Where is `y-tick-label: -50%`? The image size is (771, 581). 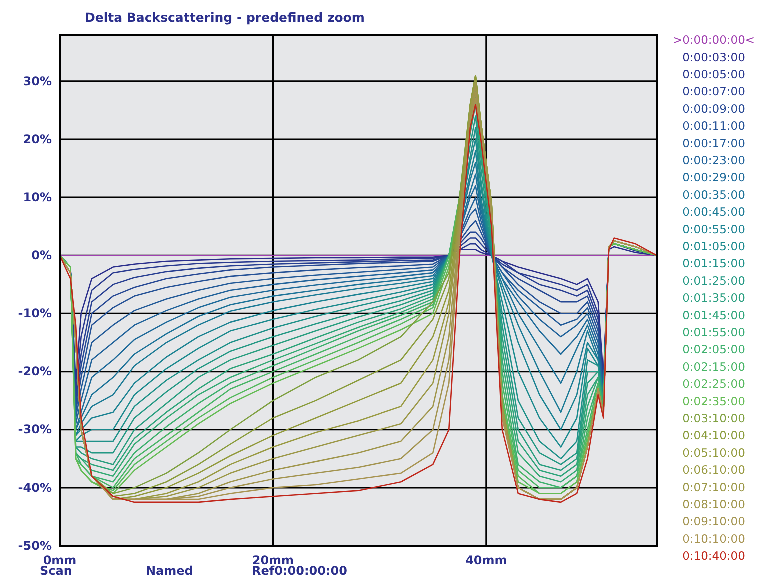
y-tick-label: -50% is located at coordinates (35, 545).